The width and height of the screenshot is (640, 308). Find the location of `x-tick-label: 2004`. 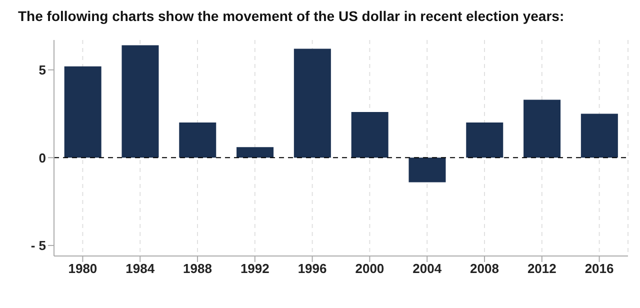

x-tick-label: 2004 is located at coordinates (427, 268).